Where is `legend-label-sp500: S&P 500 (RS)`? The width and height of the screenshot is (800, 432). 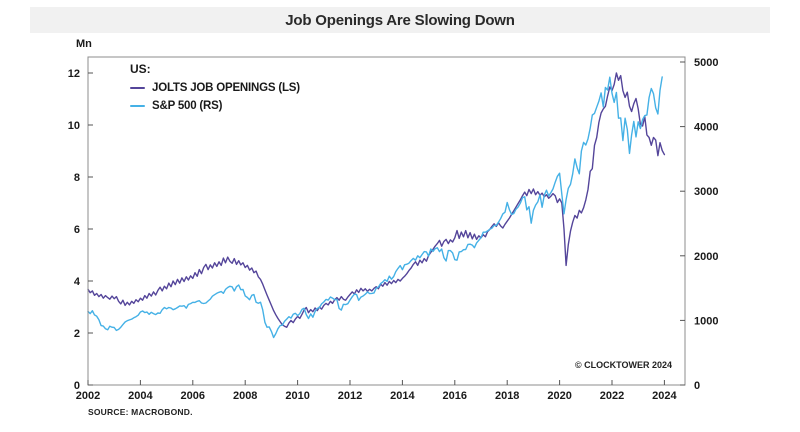 legend-label-sp500: S&P 500 (RS) is located at coordinates (187, 106).